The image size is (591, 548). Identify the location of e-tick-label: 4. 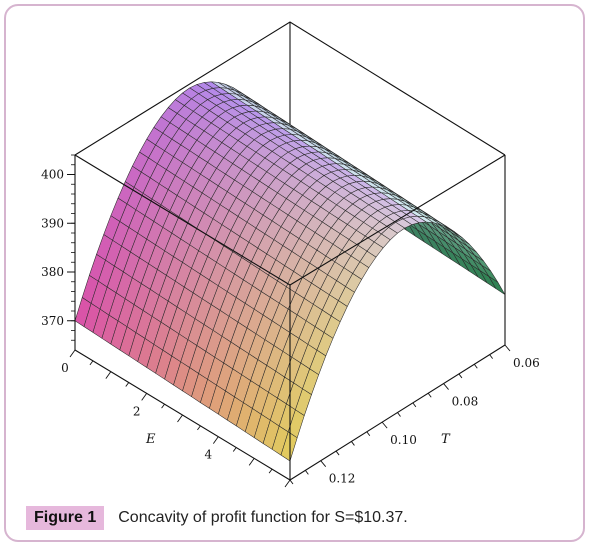
(209, 455).